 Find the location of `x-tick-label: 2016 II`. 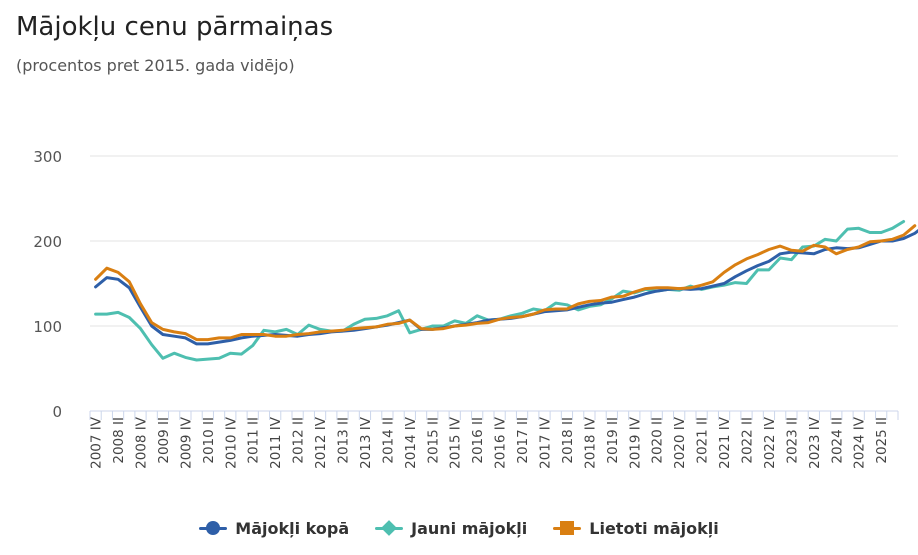

x-tick-label: 2016 II is located at coordinates (478, 440).